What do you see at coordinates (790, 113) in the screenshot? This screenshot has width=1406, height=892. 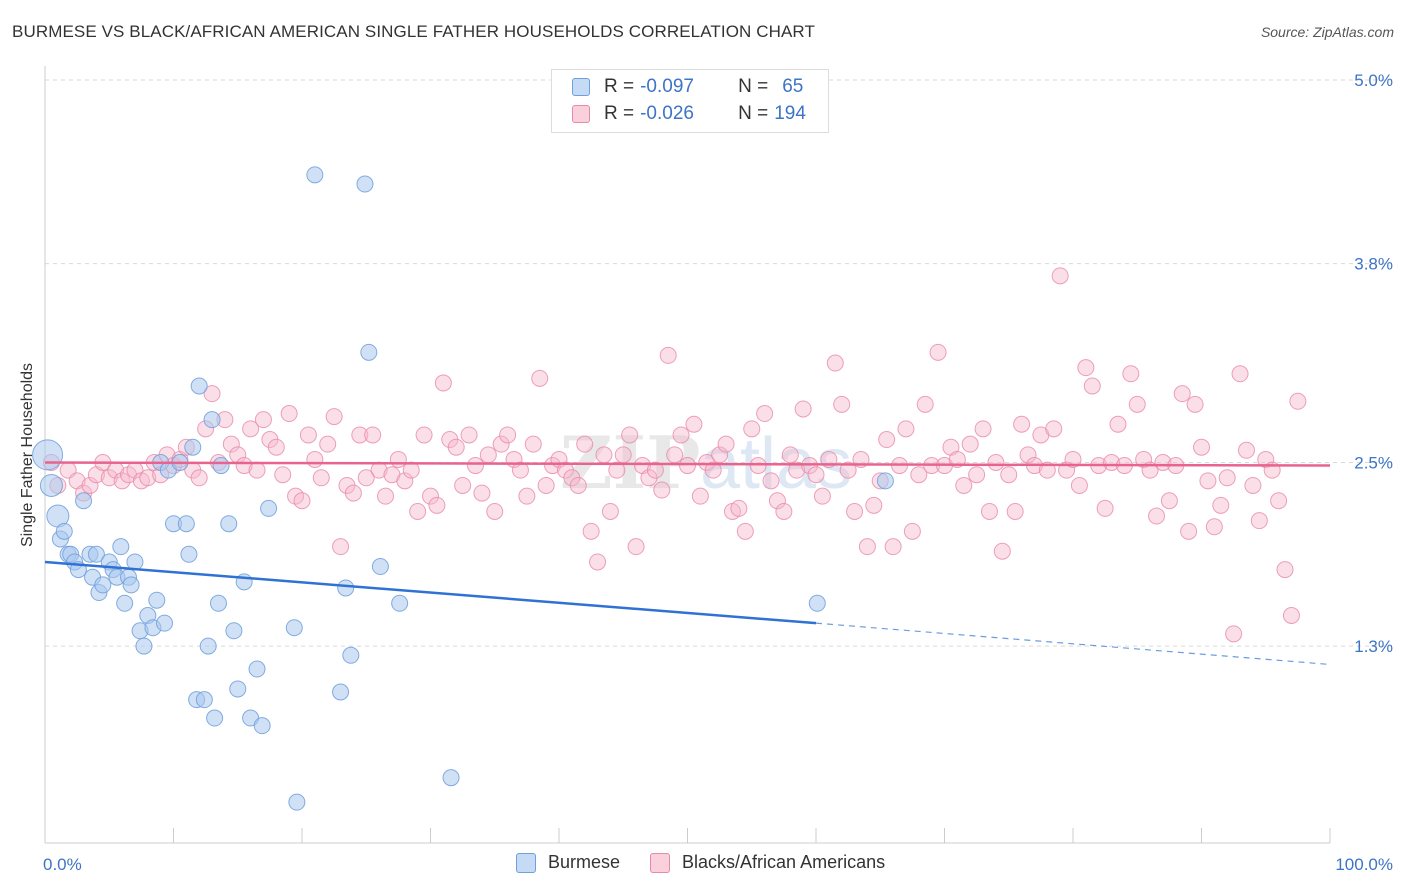 I see `n-value: 194` at bounding box center [790, 113].